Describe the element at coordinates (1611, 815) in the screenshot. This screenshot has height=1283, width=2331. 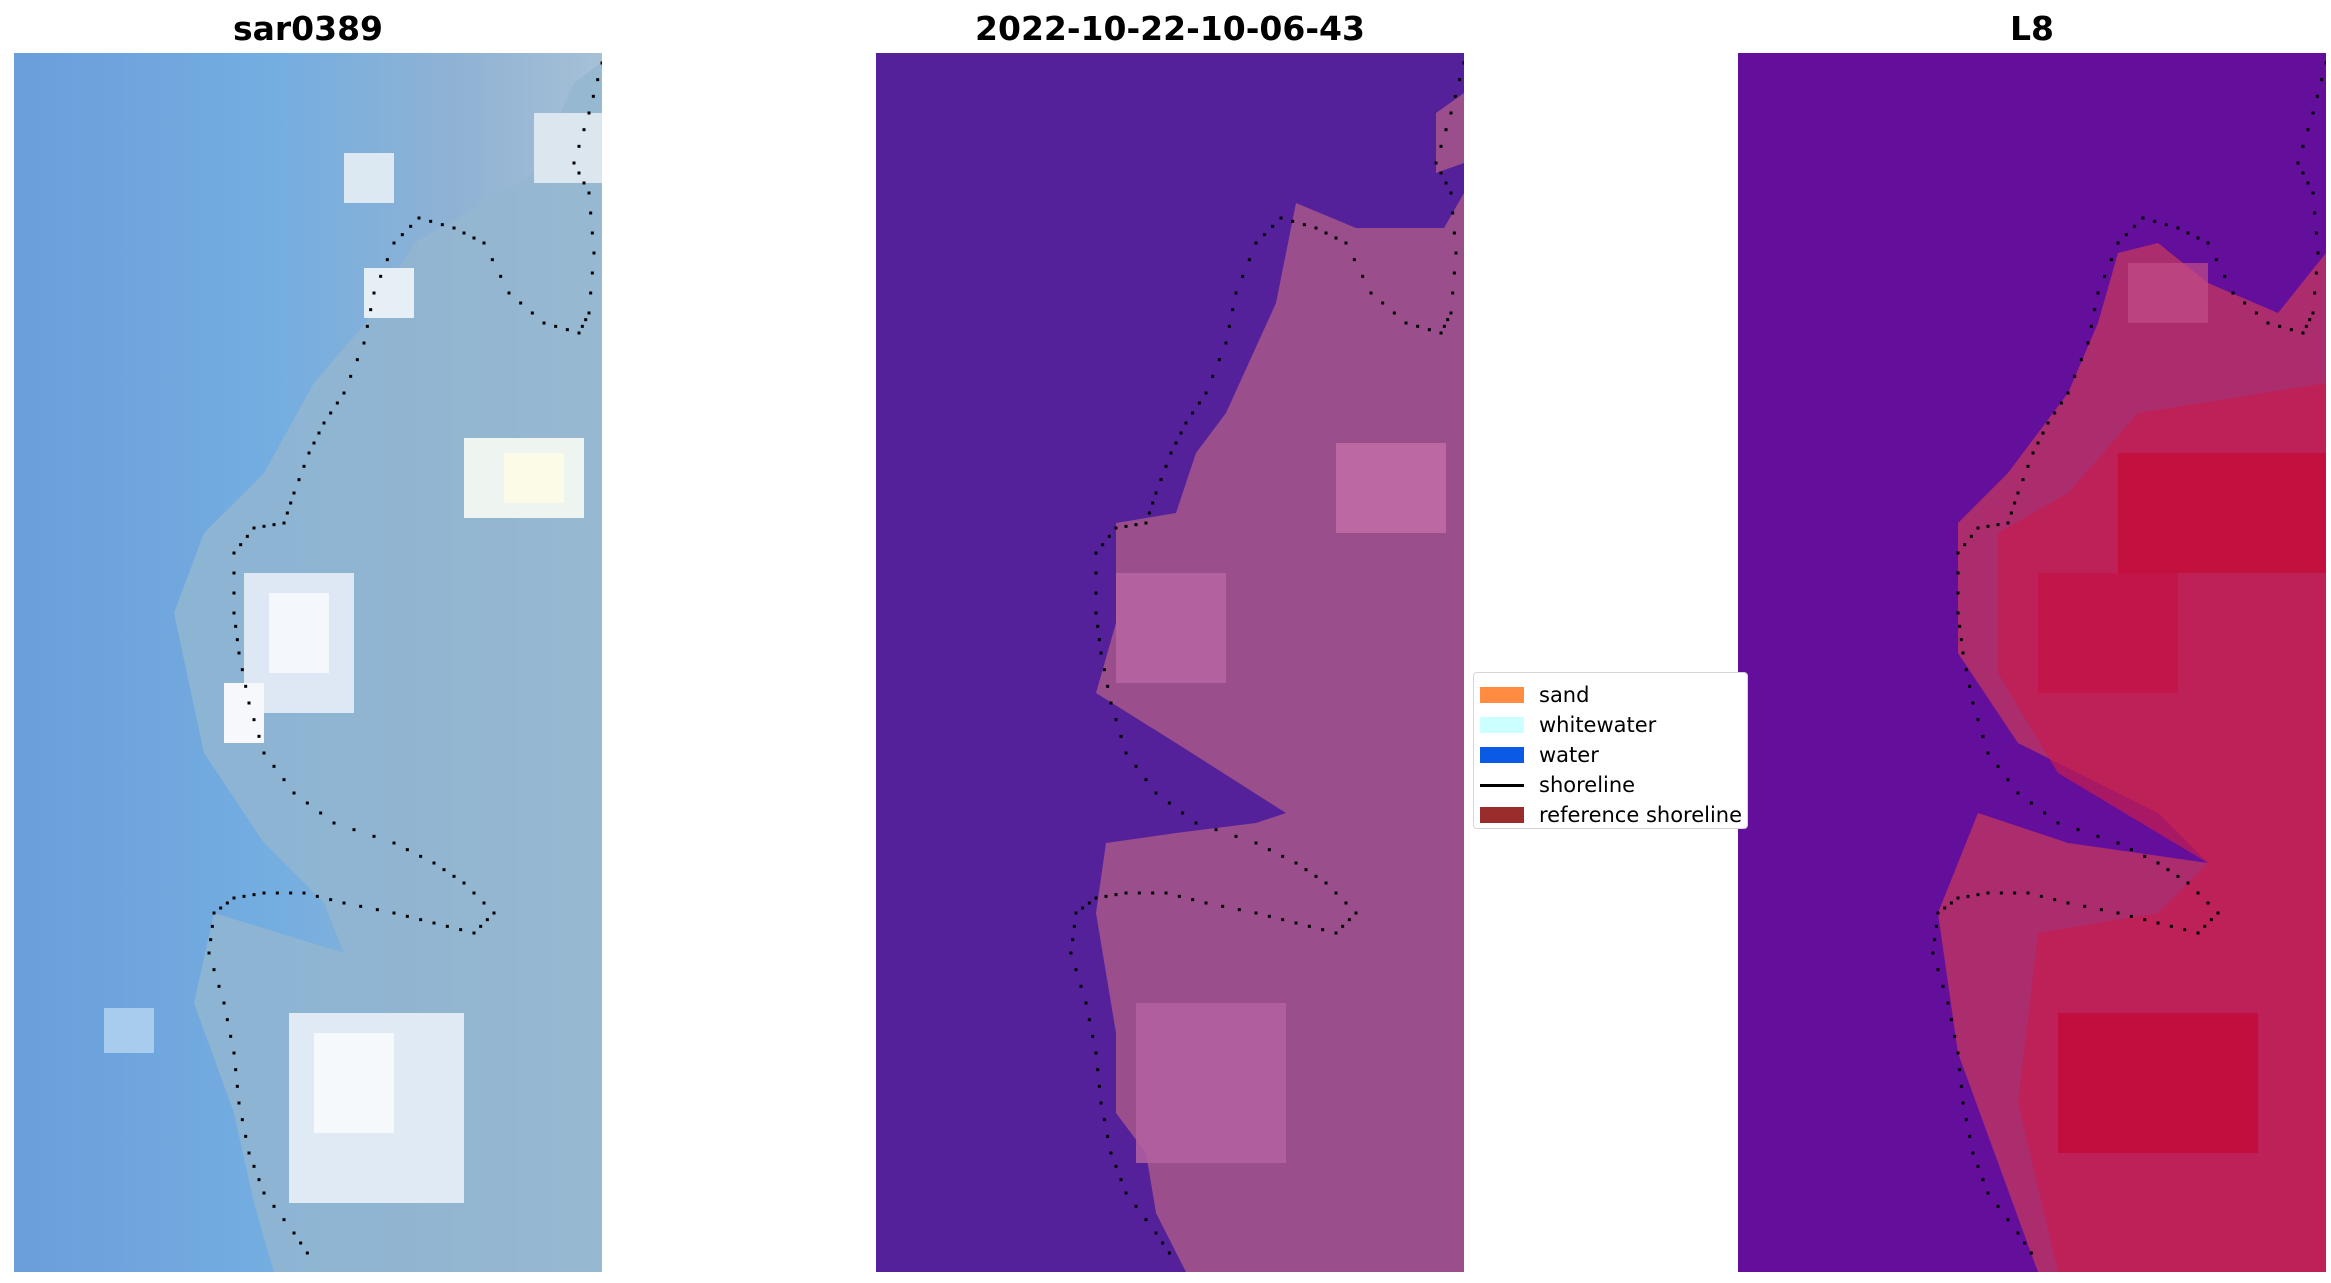
I see `legend-item-reference-shoreline: reference shoreline` at that location.